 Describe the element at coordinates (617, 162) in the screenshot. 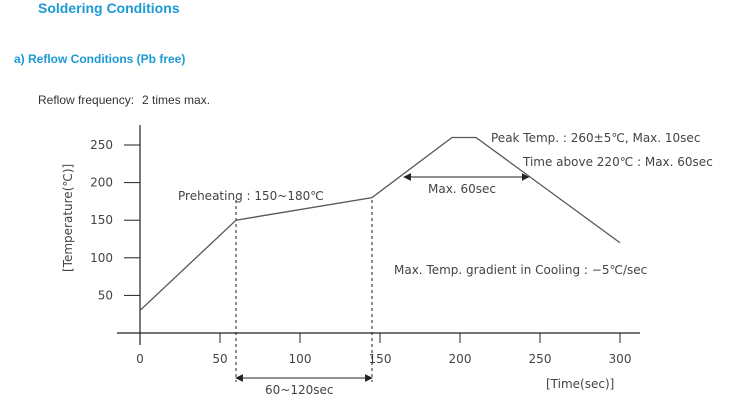

I see `time-above-label: Time above 220℃ : Max. 60sec` at that location.